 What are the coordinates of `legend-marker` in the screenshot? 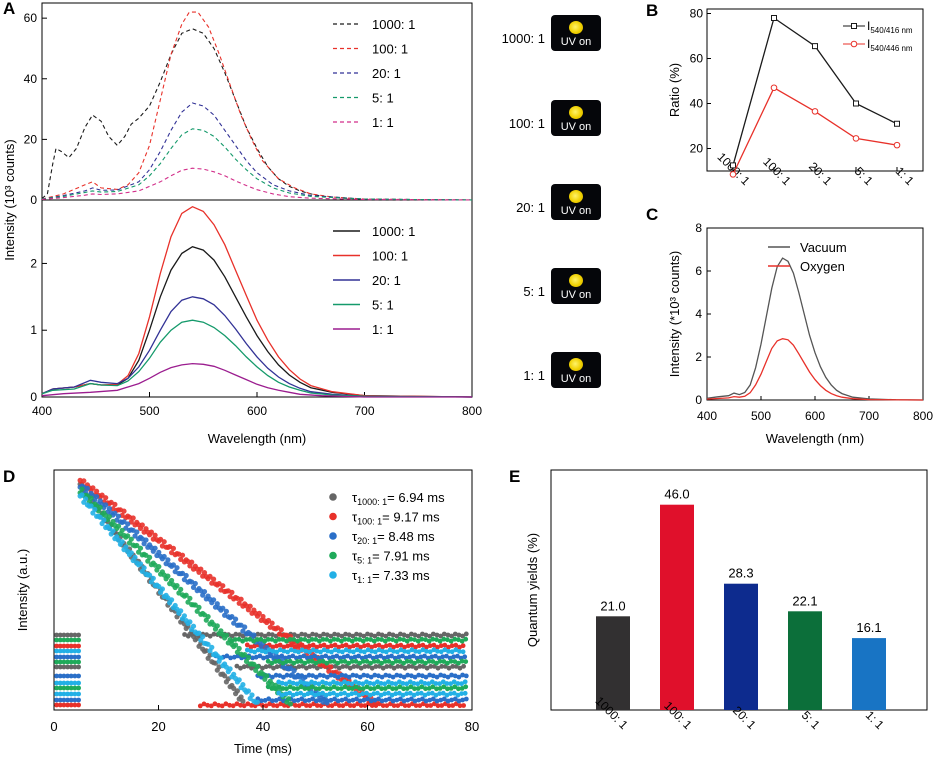 It's located at (333, 575).